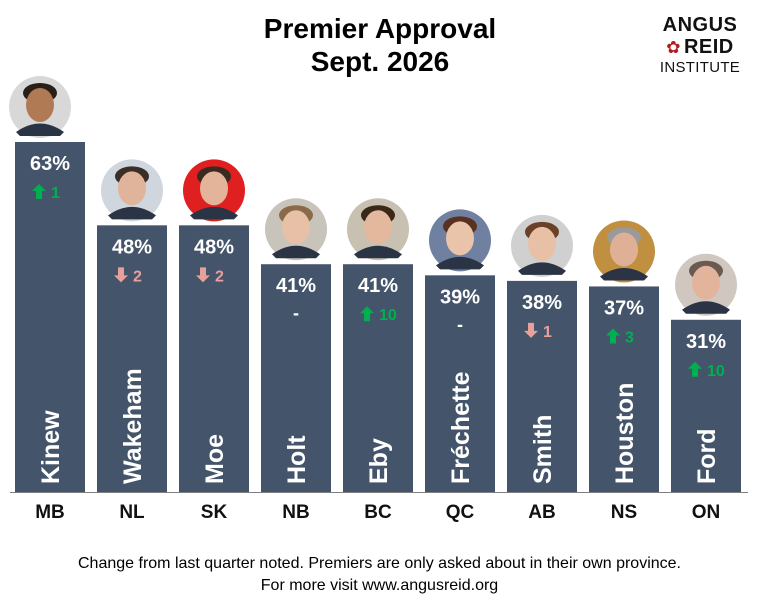  Describe the element at coordinates (215, 459) in the screenshot. I see `premier-name: Moe` at that location.